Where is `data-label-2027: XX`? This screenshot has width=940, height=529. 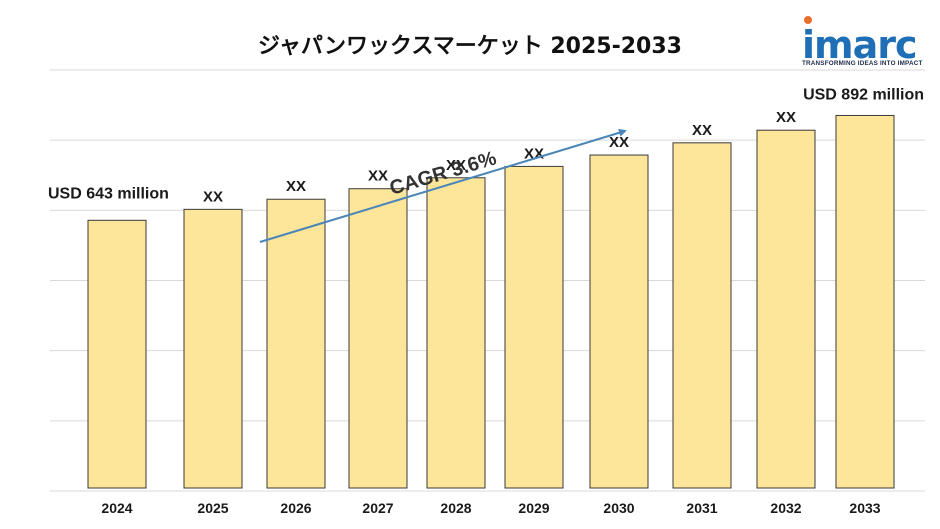
data-label-2027: XX is located at coordinates (378, 176).